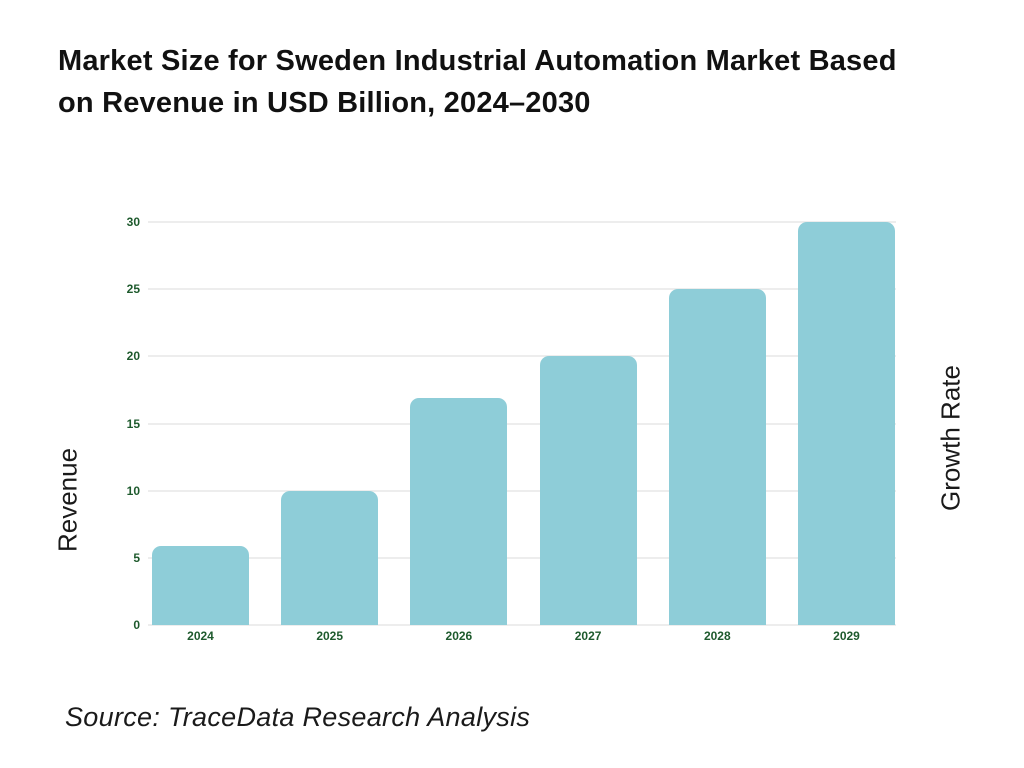 The image size is (1024, 768). I want to click on x-tick-label-2028: 2028, so click(717, 636).